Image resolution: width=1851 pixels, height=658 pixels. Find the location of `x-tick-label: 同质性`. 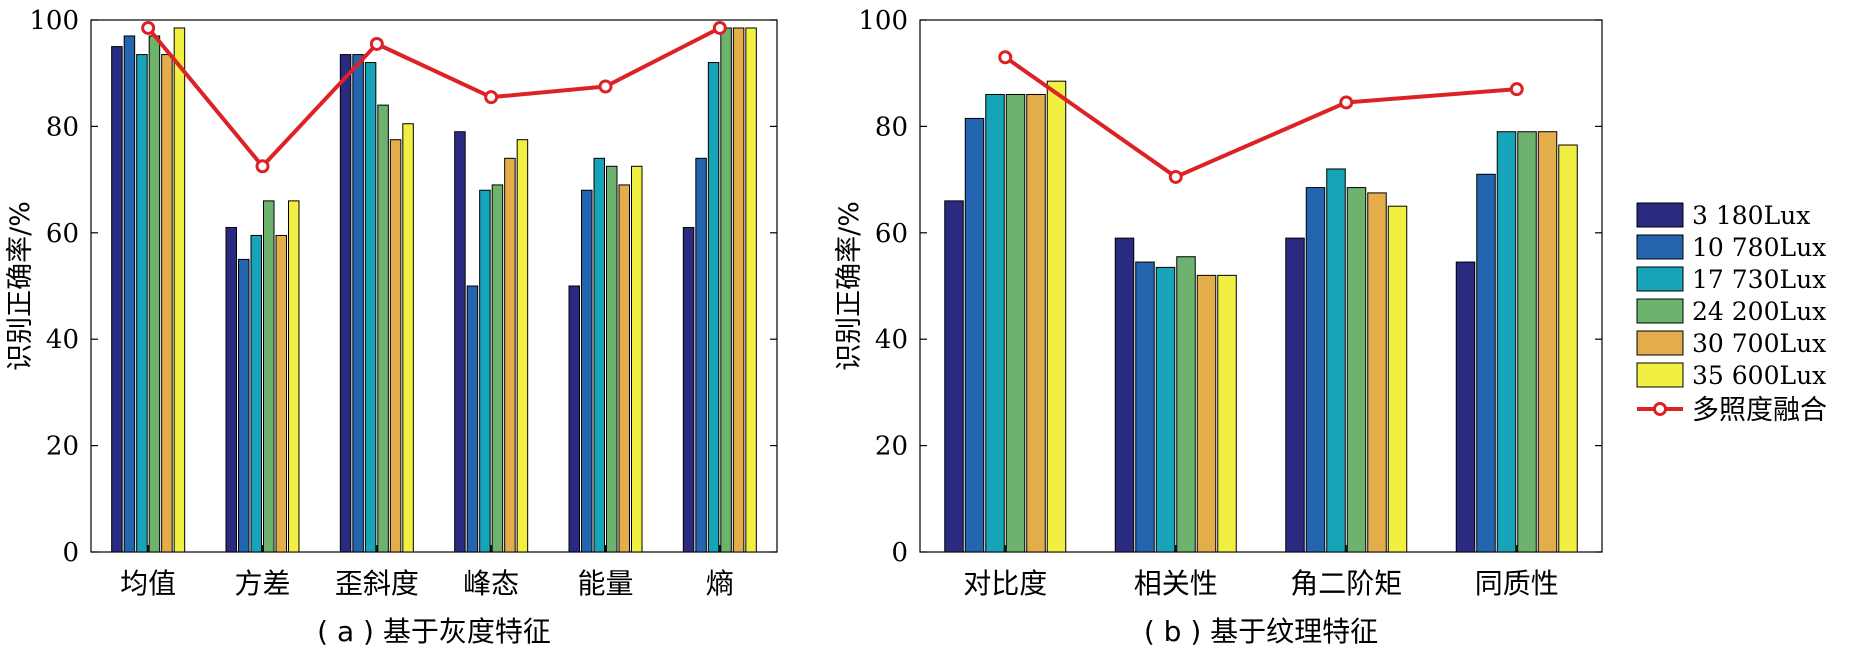

x-tick-label: 同质性 is located at coordinates (1517, 583).